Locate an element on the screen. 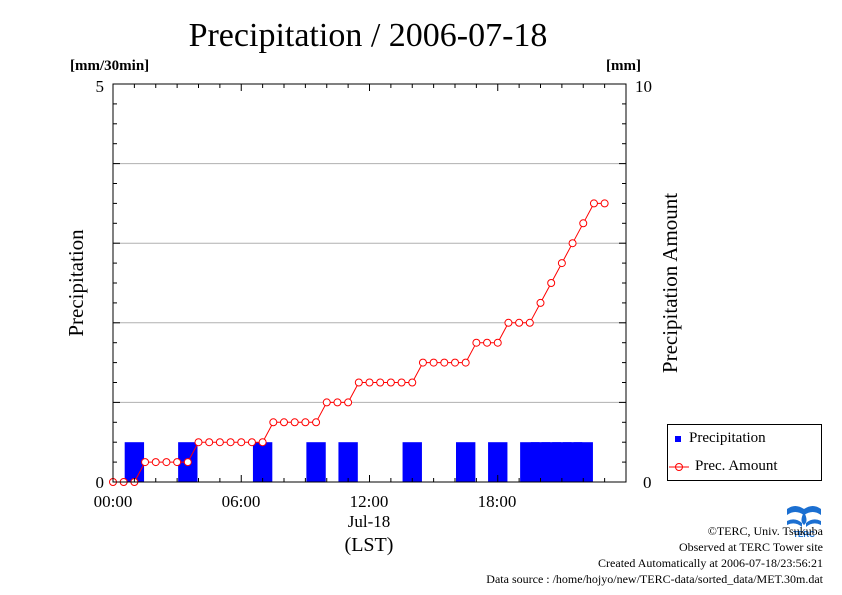 This screenshot has width=842, height=595. legend-line-marker is located at coordinates (679, 467).